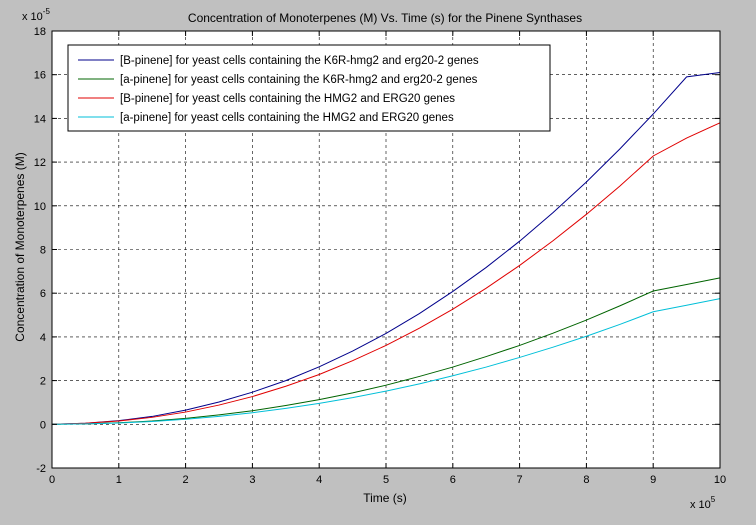 This screenshot has height=525, width=756. What do you see at coordinates (47, 11) in the screenshot?
I see `y-multiplier-exponent: -5` at bounding box center [47, 11].